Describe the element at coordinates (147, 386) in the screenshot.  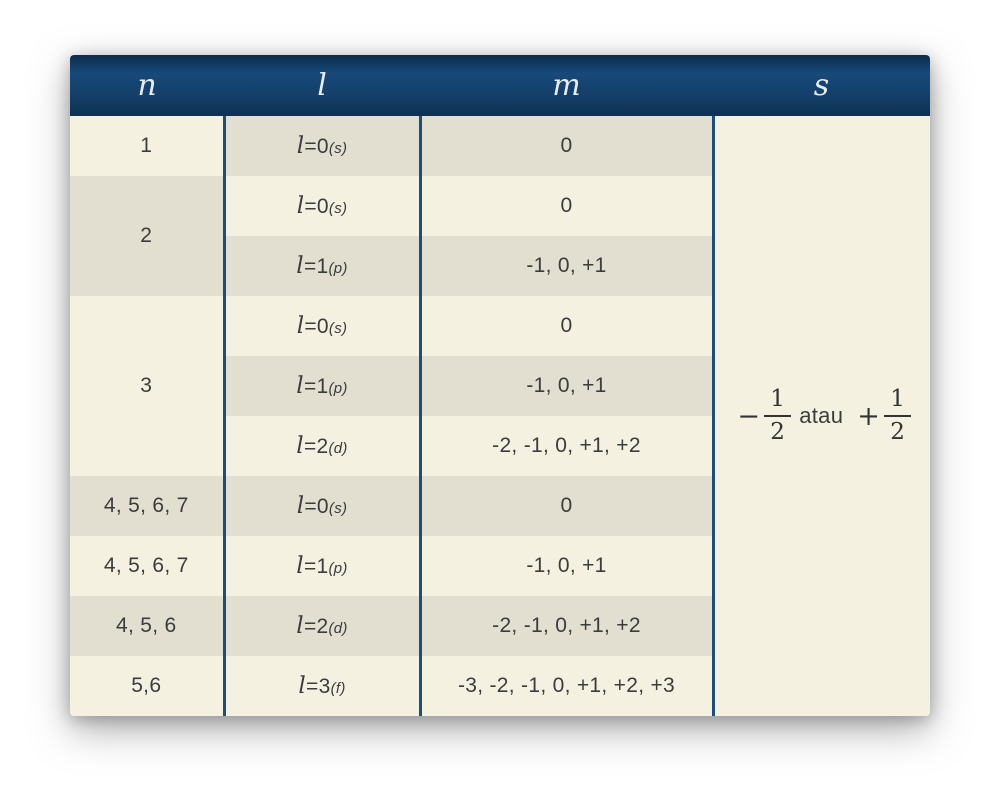
I see `cell-n-merged: 3` at that location.